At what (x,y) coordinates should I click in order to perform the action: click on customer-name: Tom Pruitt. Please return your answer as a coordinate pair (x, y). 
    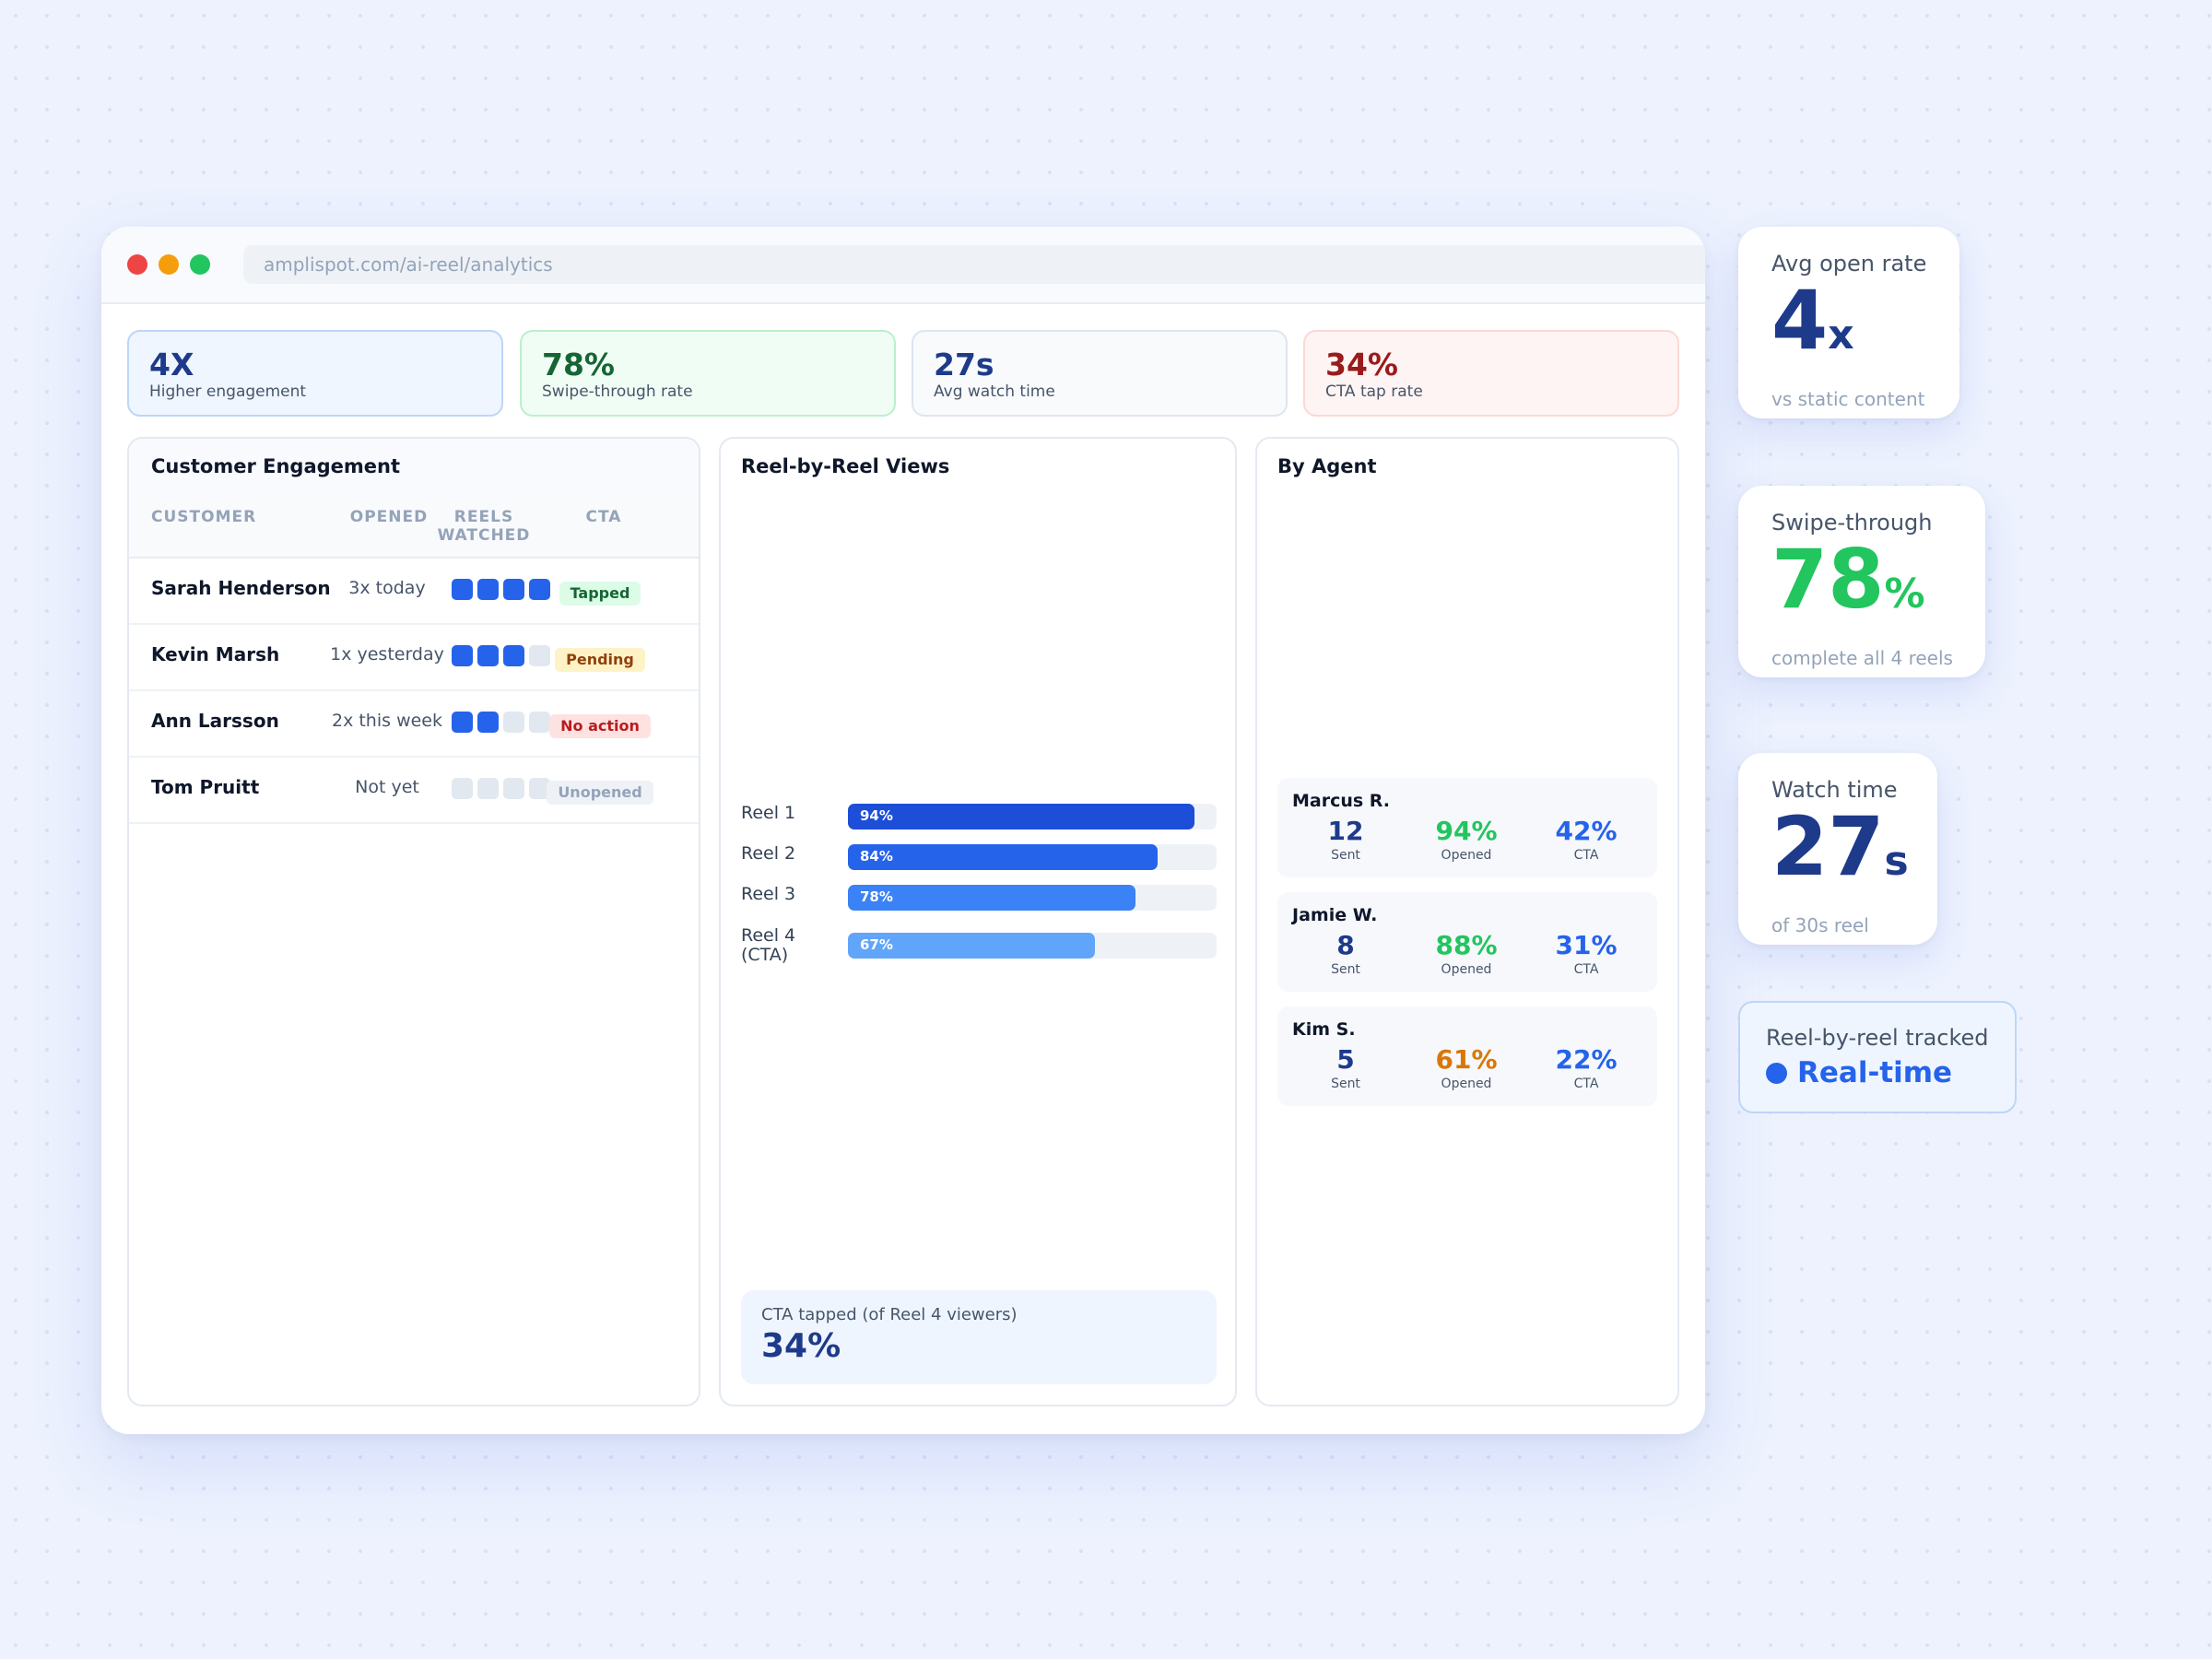
    Looking at the image, I should click on (205, 787).